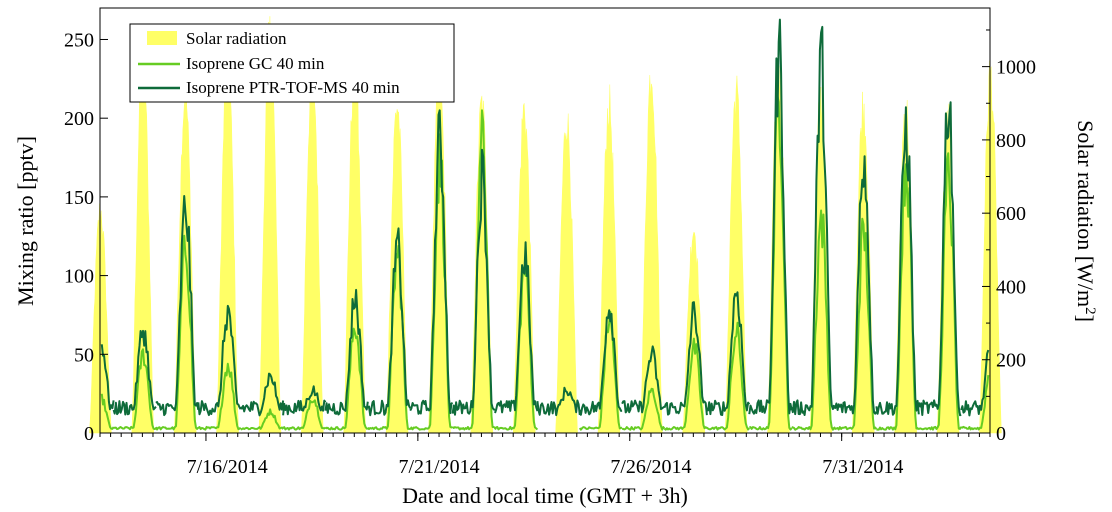 The image size is (1112, 512). Describe the element at coordinates (79, 277) in the screenshot. I see `y-left-tick-label: 100` at that location.